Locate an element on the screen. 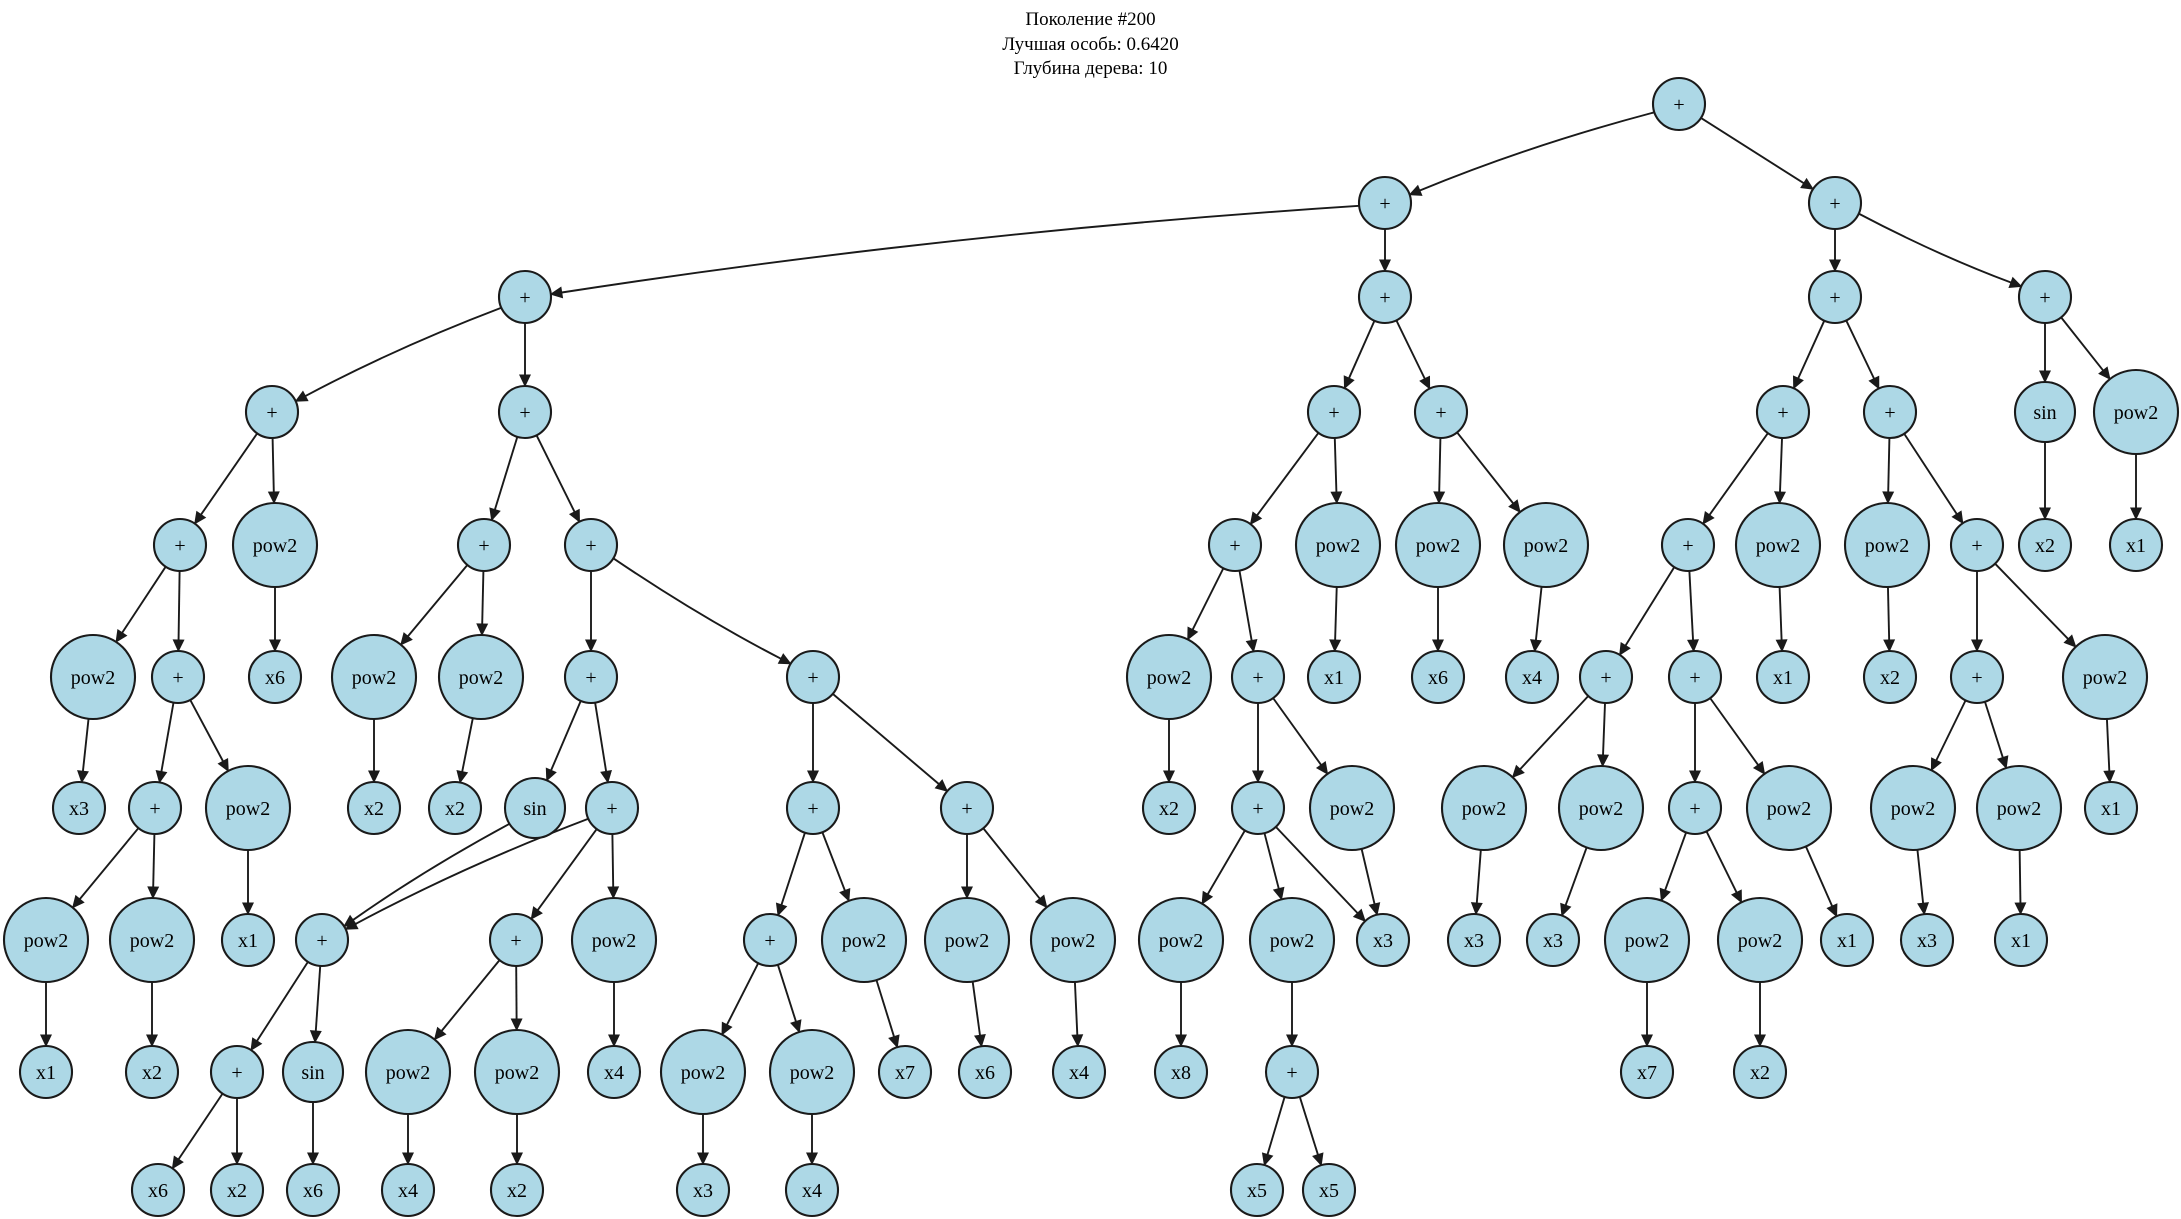  tree-node-sin: sin is located at coordinates (535, 808).